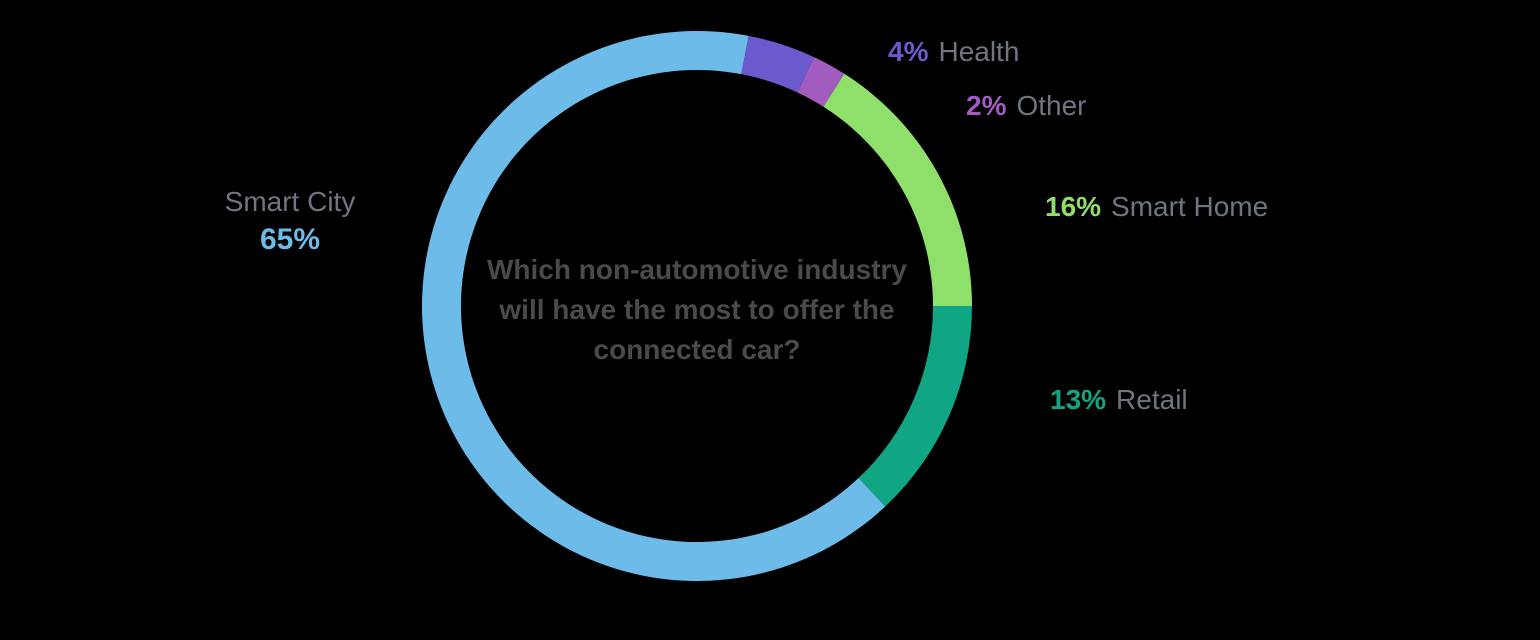 The width and height of the screenshot is (1540, 640). Describe the element at coordinates (915, 406) in the screenshot. I see `donut-slice-retail` at that location.